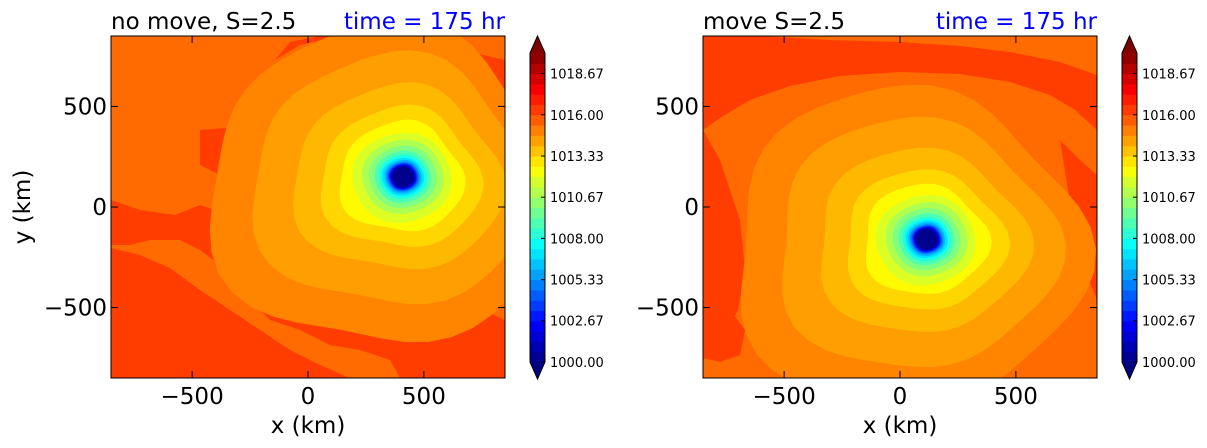 The width and height of the screenshot is (1207, 448). Describe the element at coordinates (1169, 116) in the screenshot. I see `colorbar-tick-label: 1016.00` at that location.